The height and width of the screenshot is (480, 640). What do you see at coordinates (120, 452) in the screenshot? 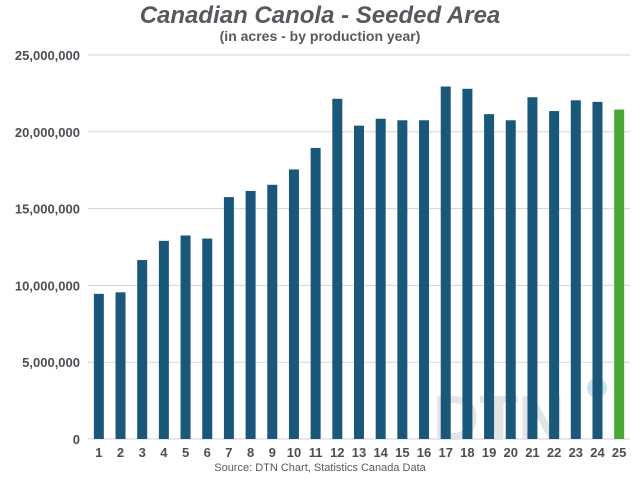
I see `x-tick-label: 2` at bounding box center [120, 452].